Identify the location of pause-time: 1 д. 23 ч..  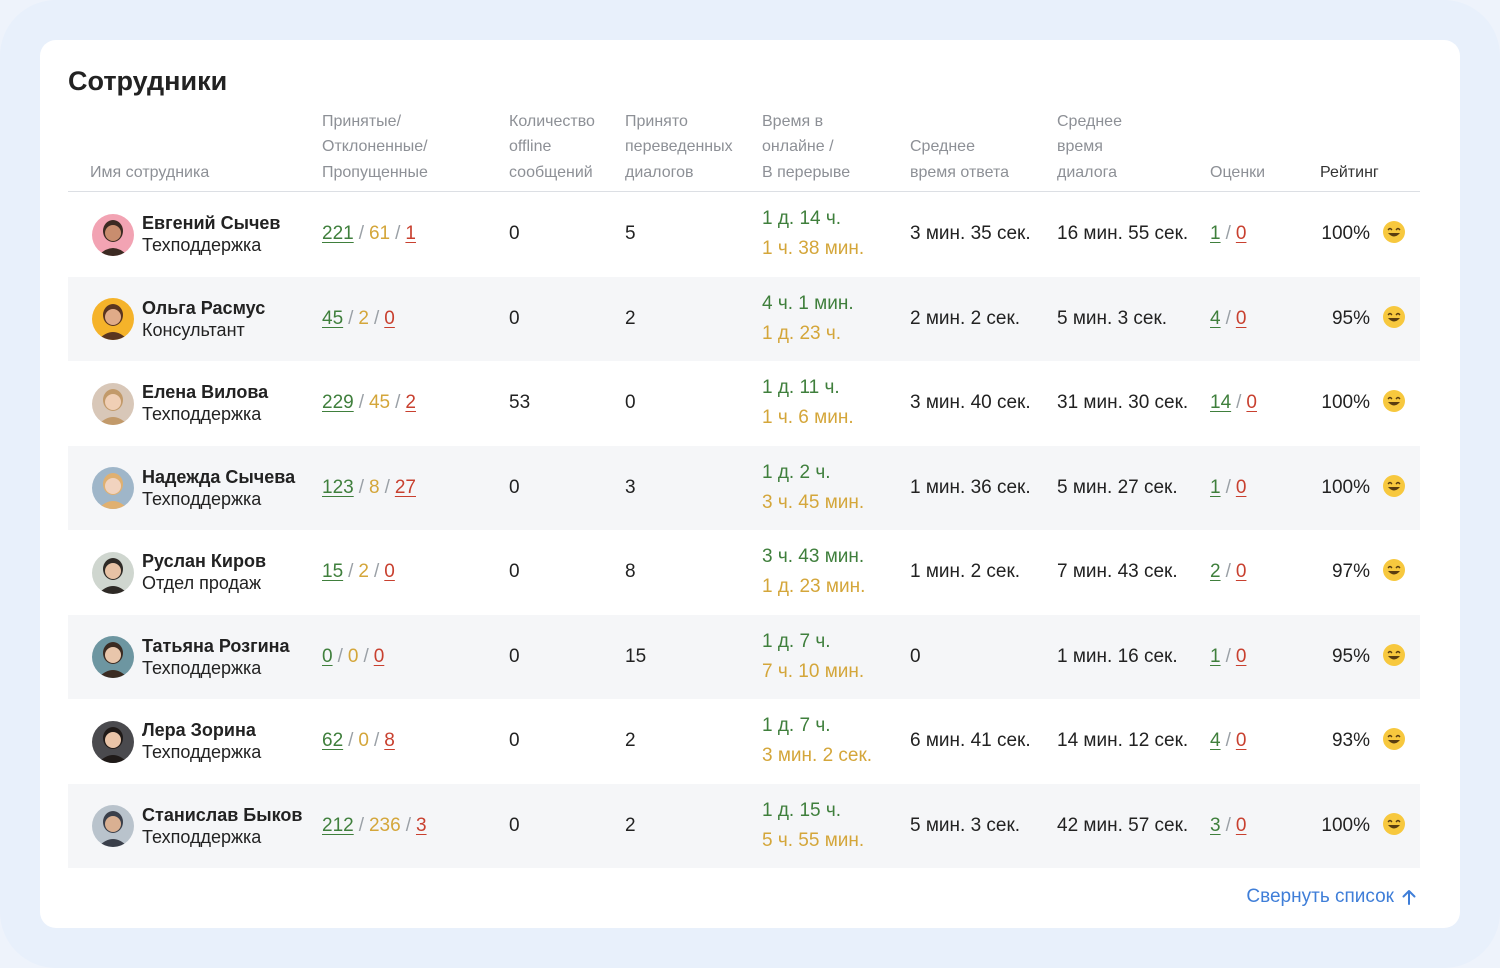
(802, 333).